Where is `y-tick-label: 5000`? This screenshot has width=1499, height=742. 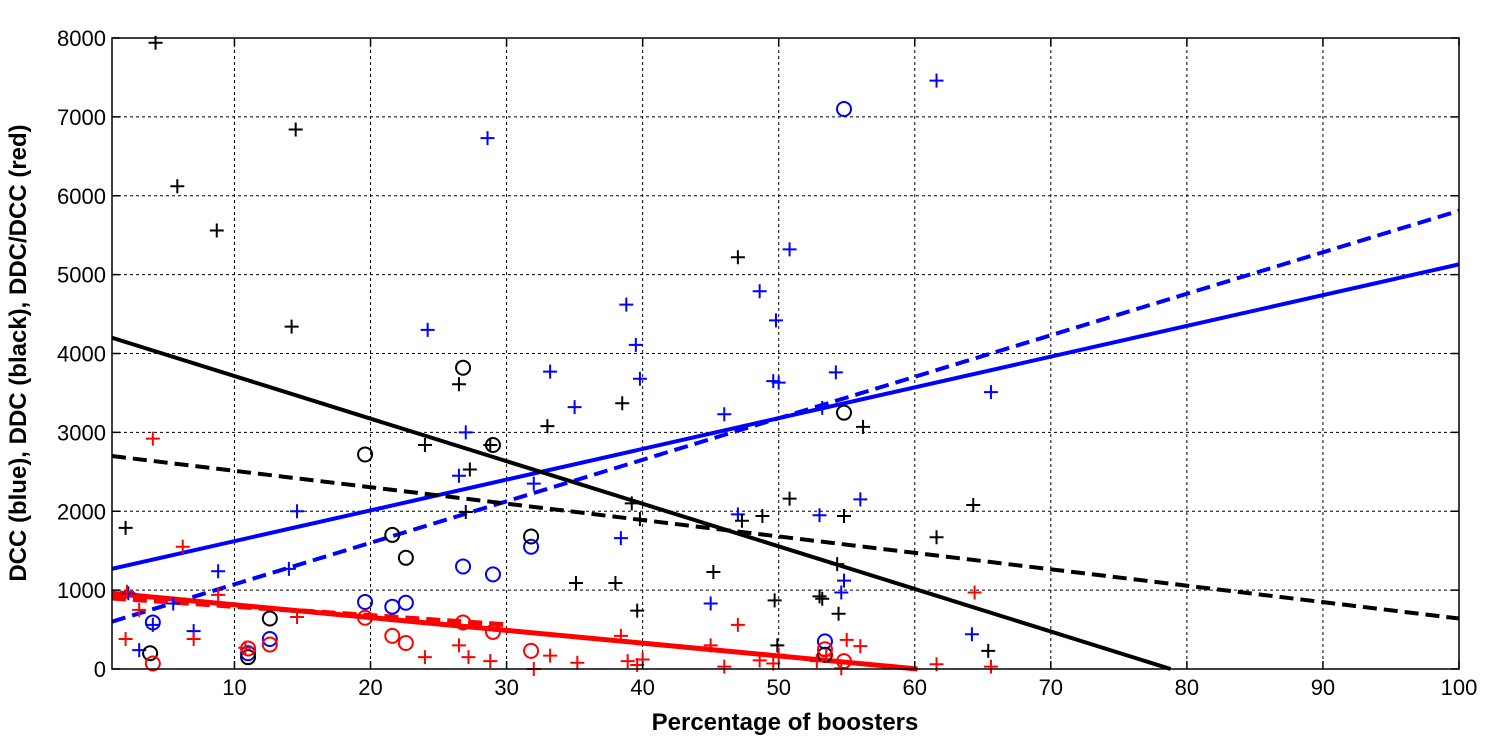
y-tick-label: 5000 is located at coordinates (81, 275).